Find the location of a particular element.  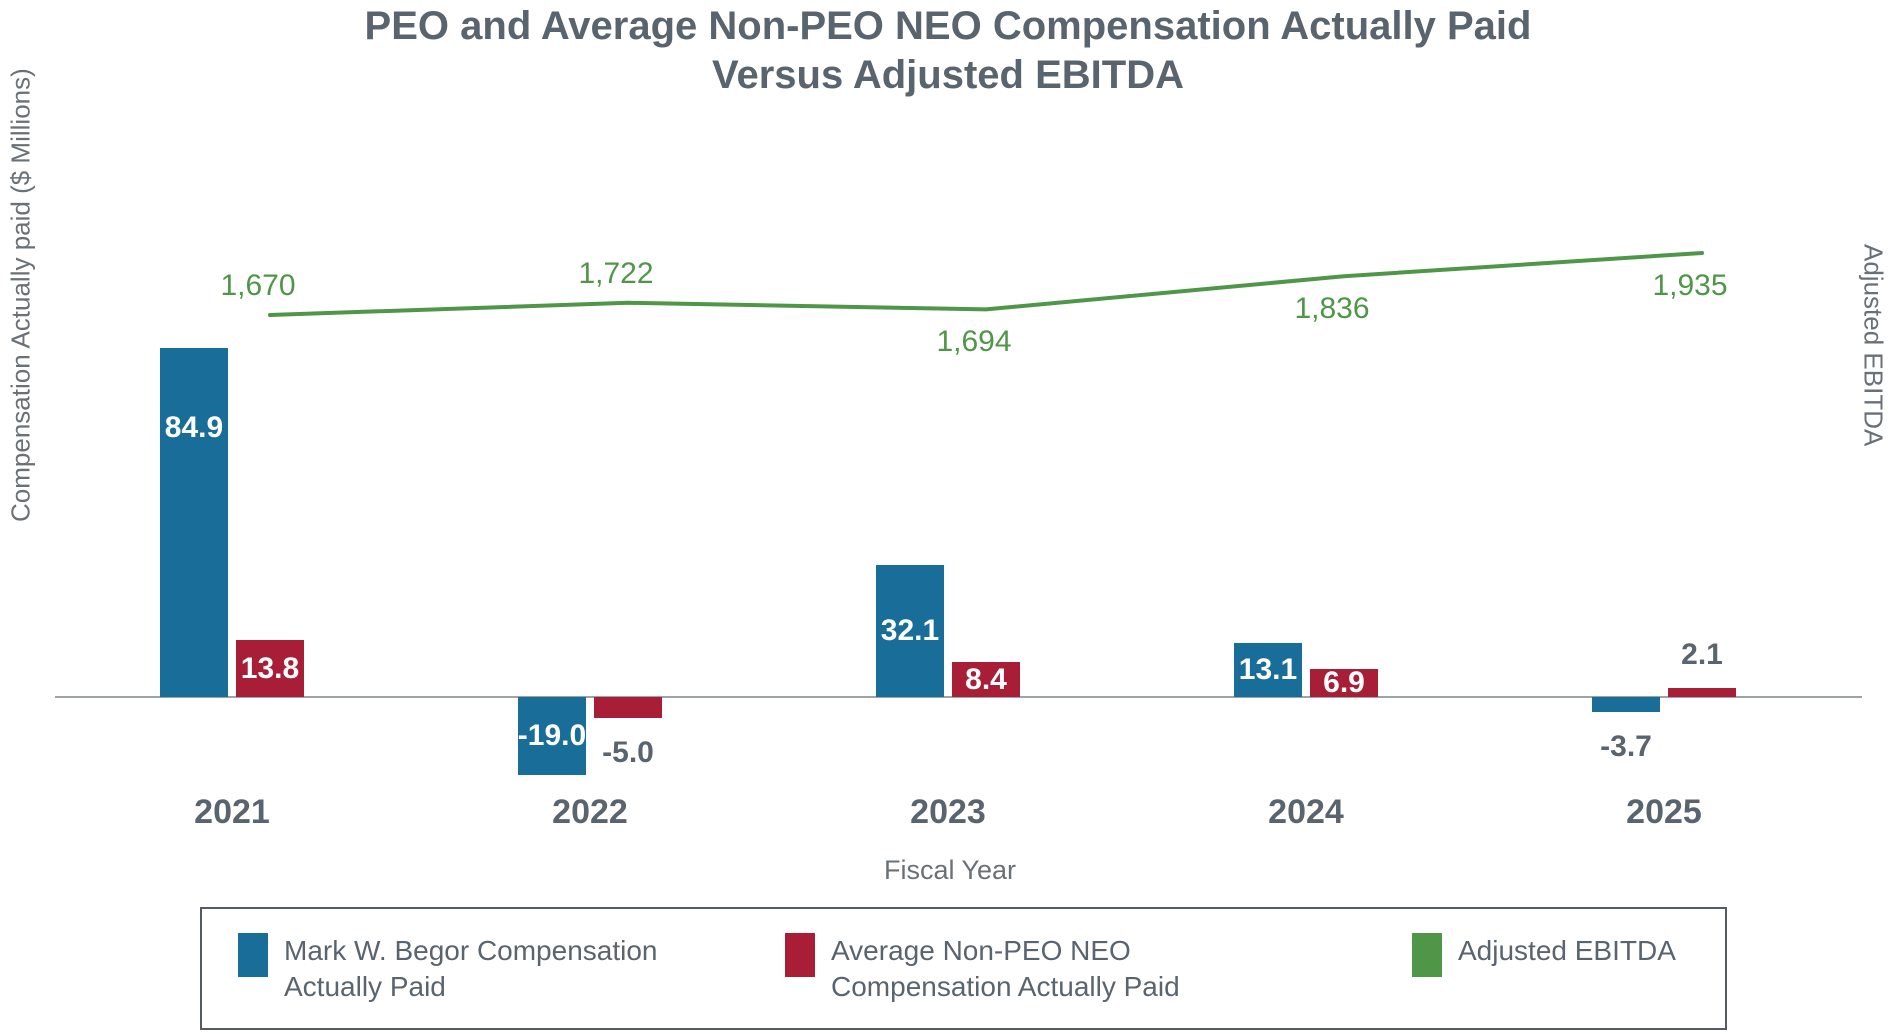

peo-bar-2022 is located at coordinates (552, 736).